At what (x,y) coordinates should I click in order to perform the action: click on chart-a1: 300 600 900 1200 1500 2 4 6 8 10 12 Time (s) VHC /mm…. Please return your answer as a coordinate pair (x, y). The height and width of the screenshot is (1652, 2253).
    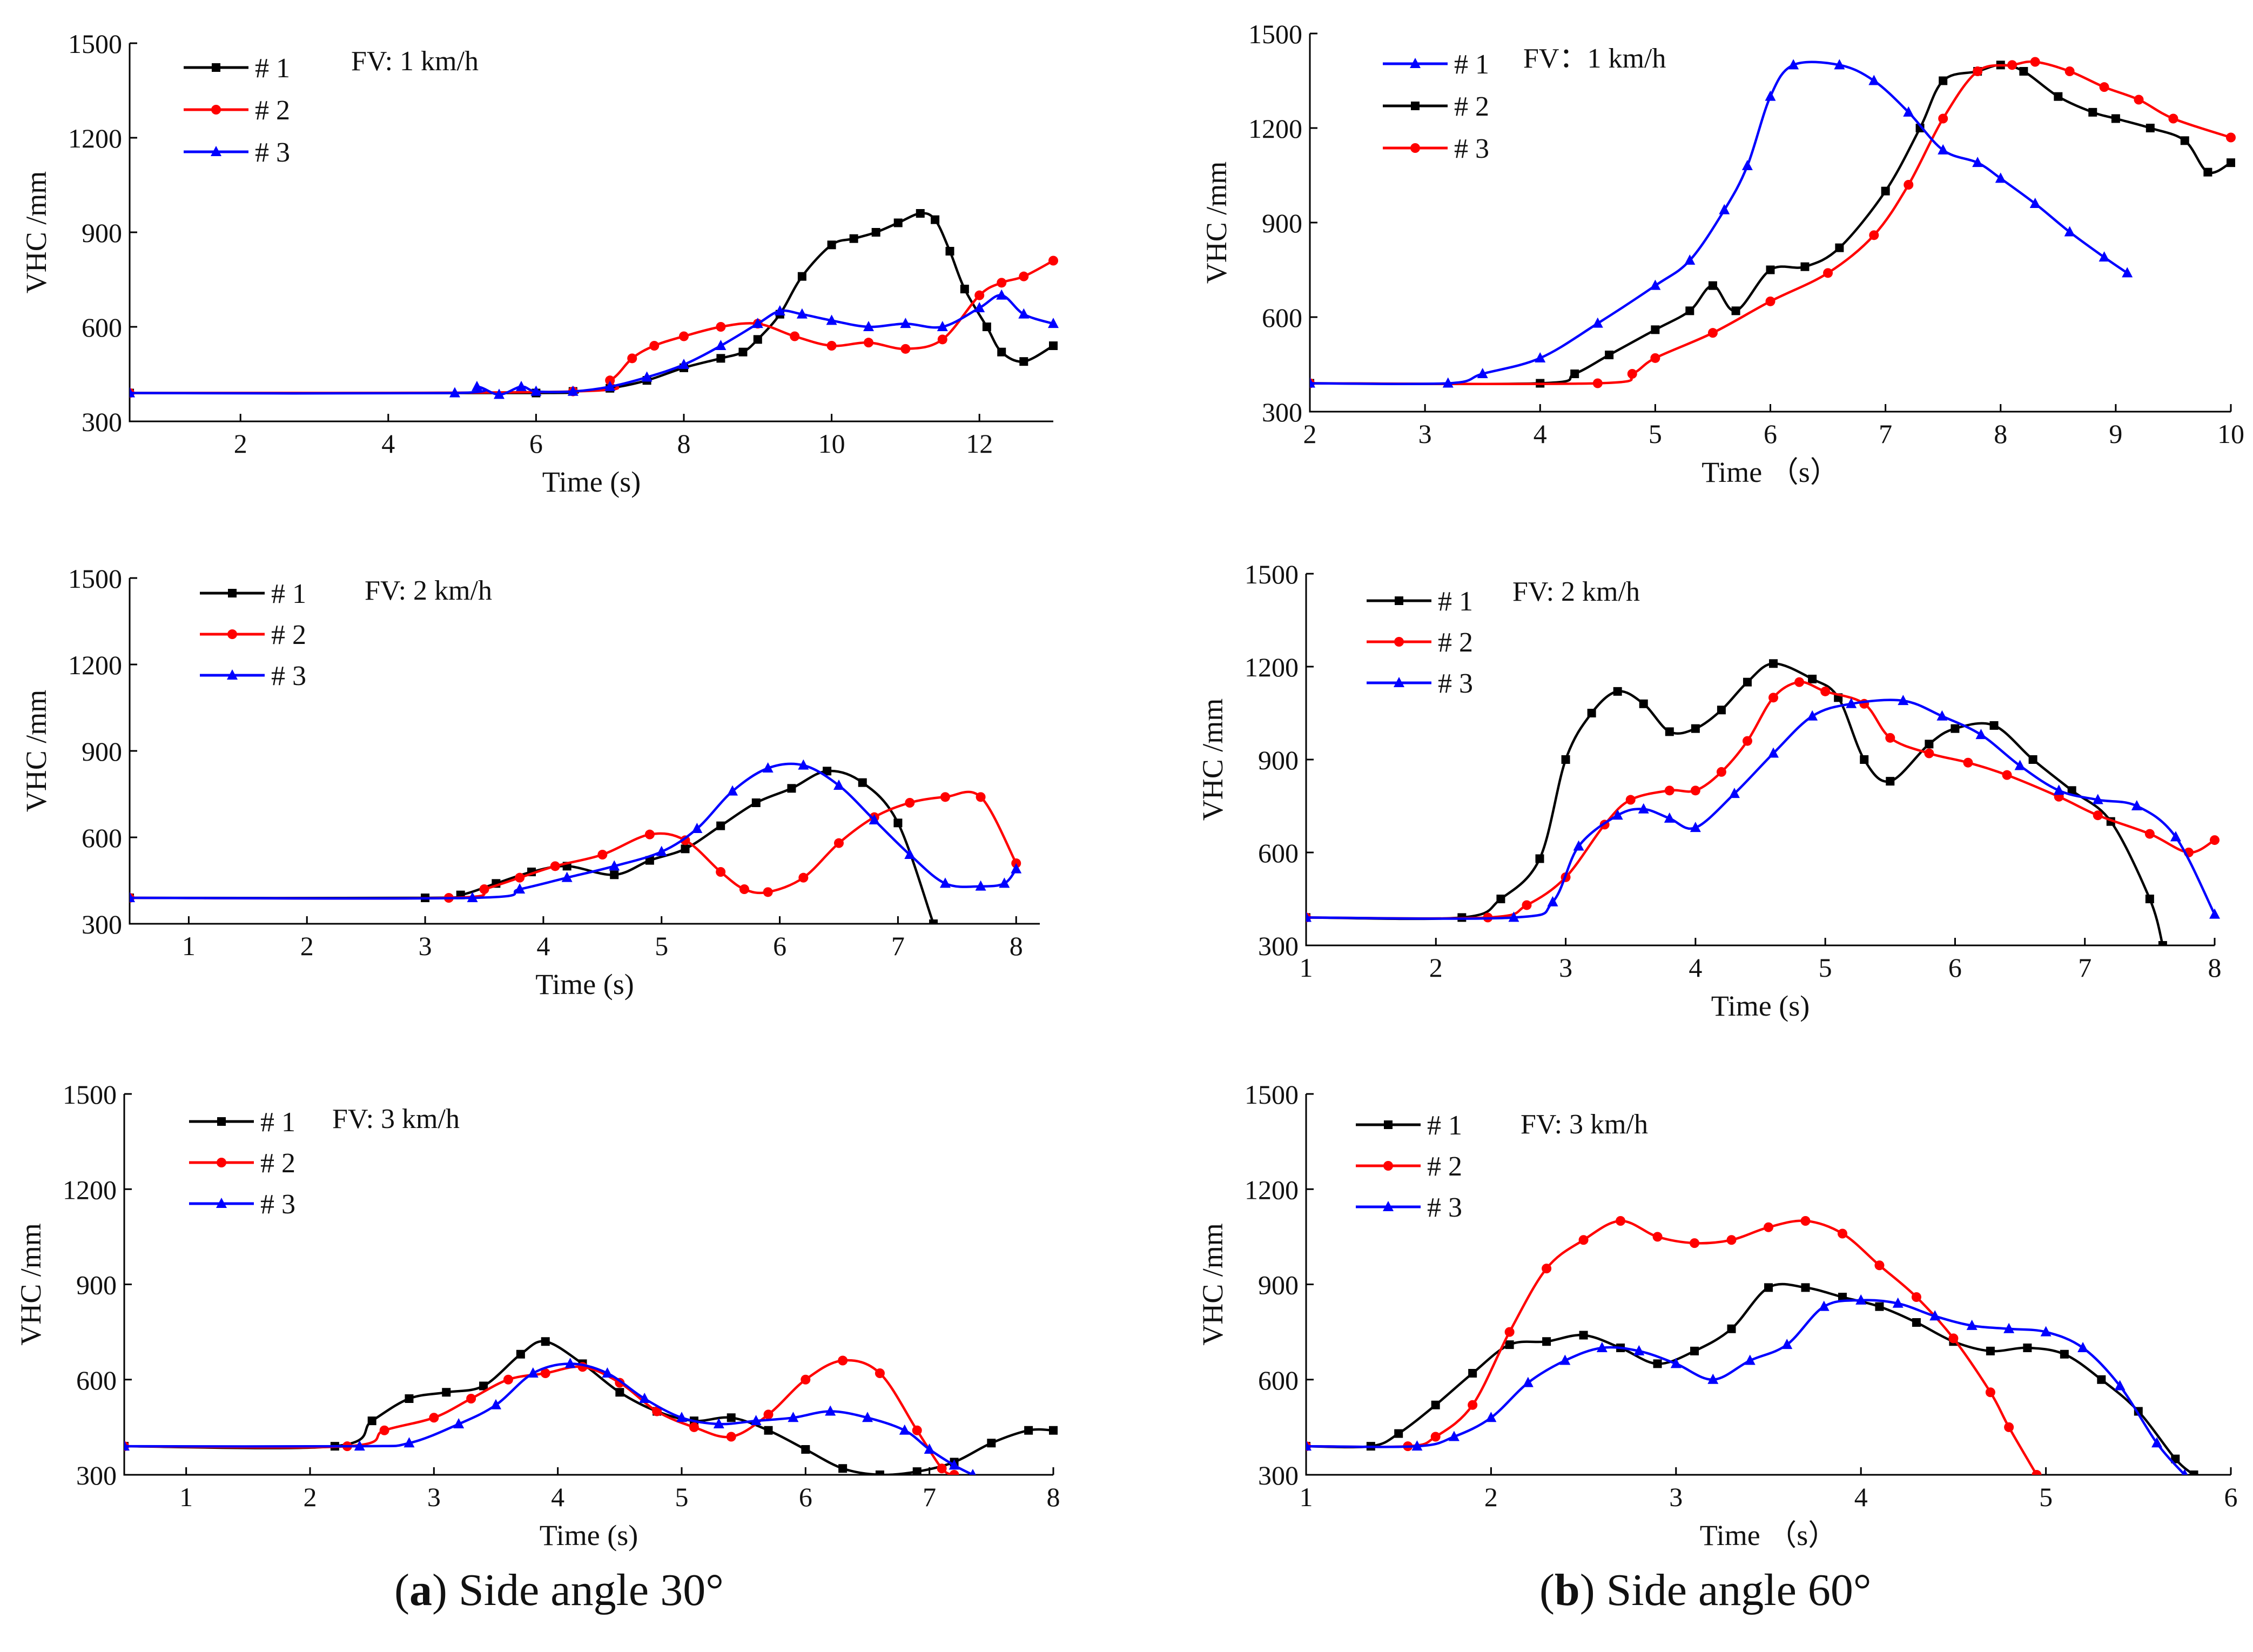
    Looking at the image, I should click on (539, 263).